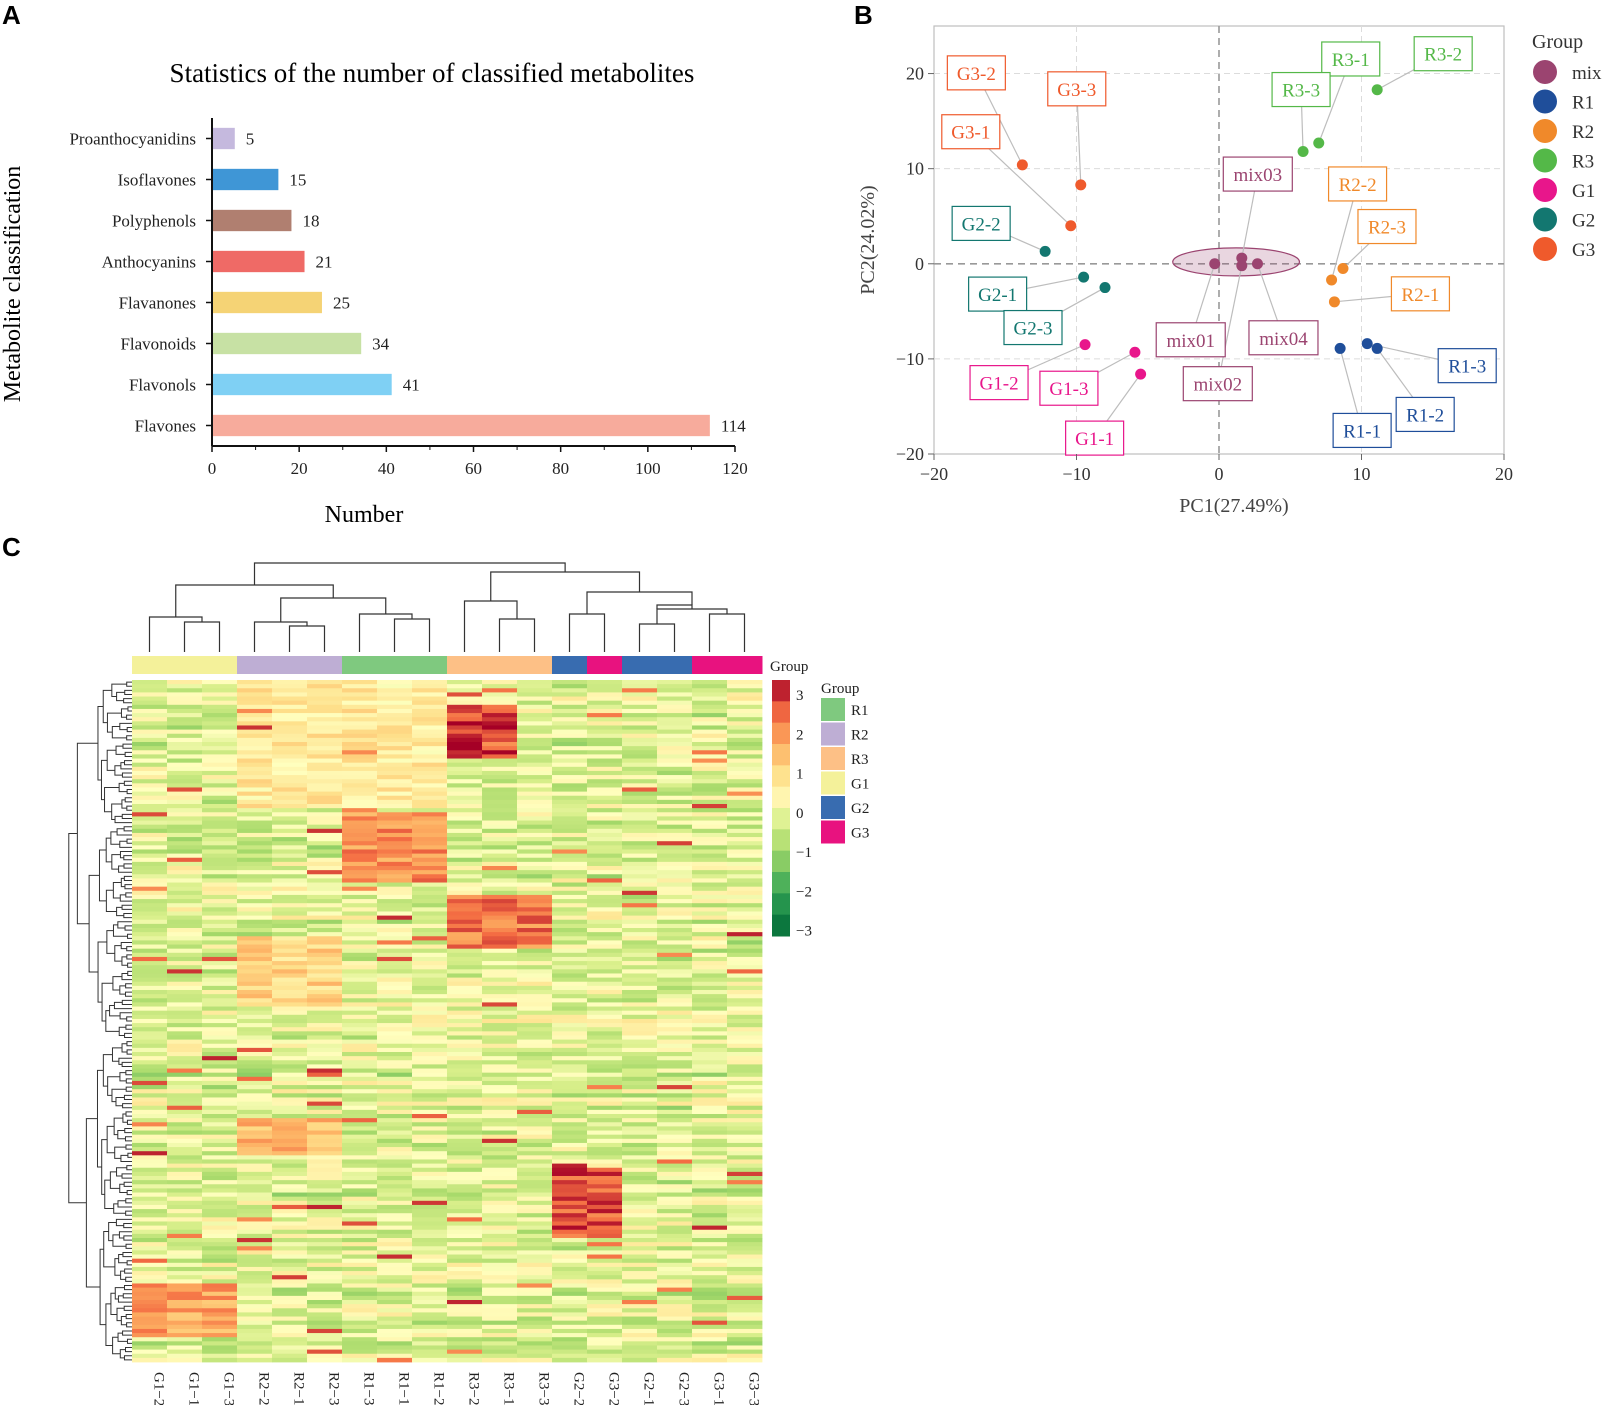  What do you see at coordinates (1334, 302) in the screenshot?
I see `pca-point` at bounding box center [1334, 302].